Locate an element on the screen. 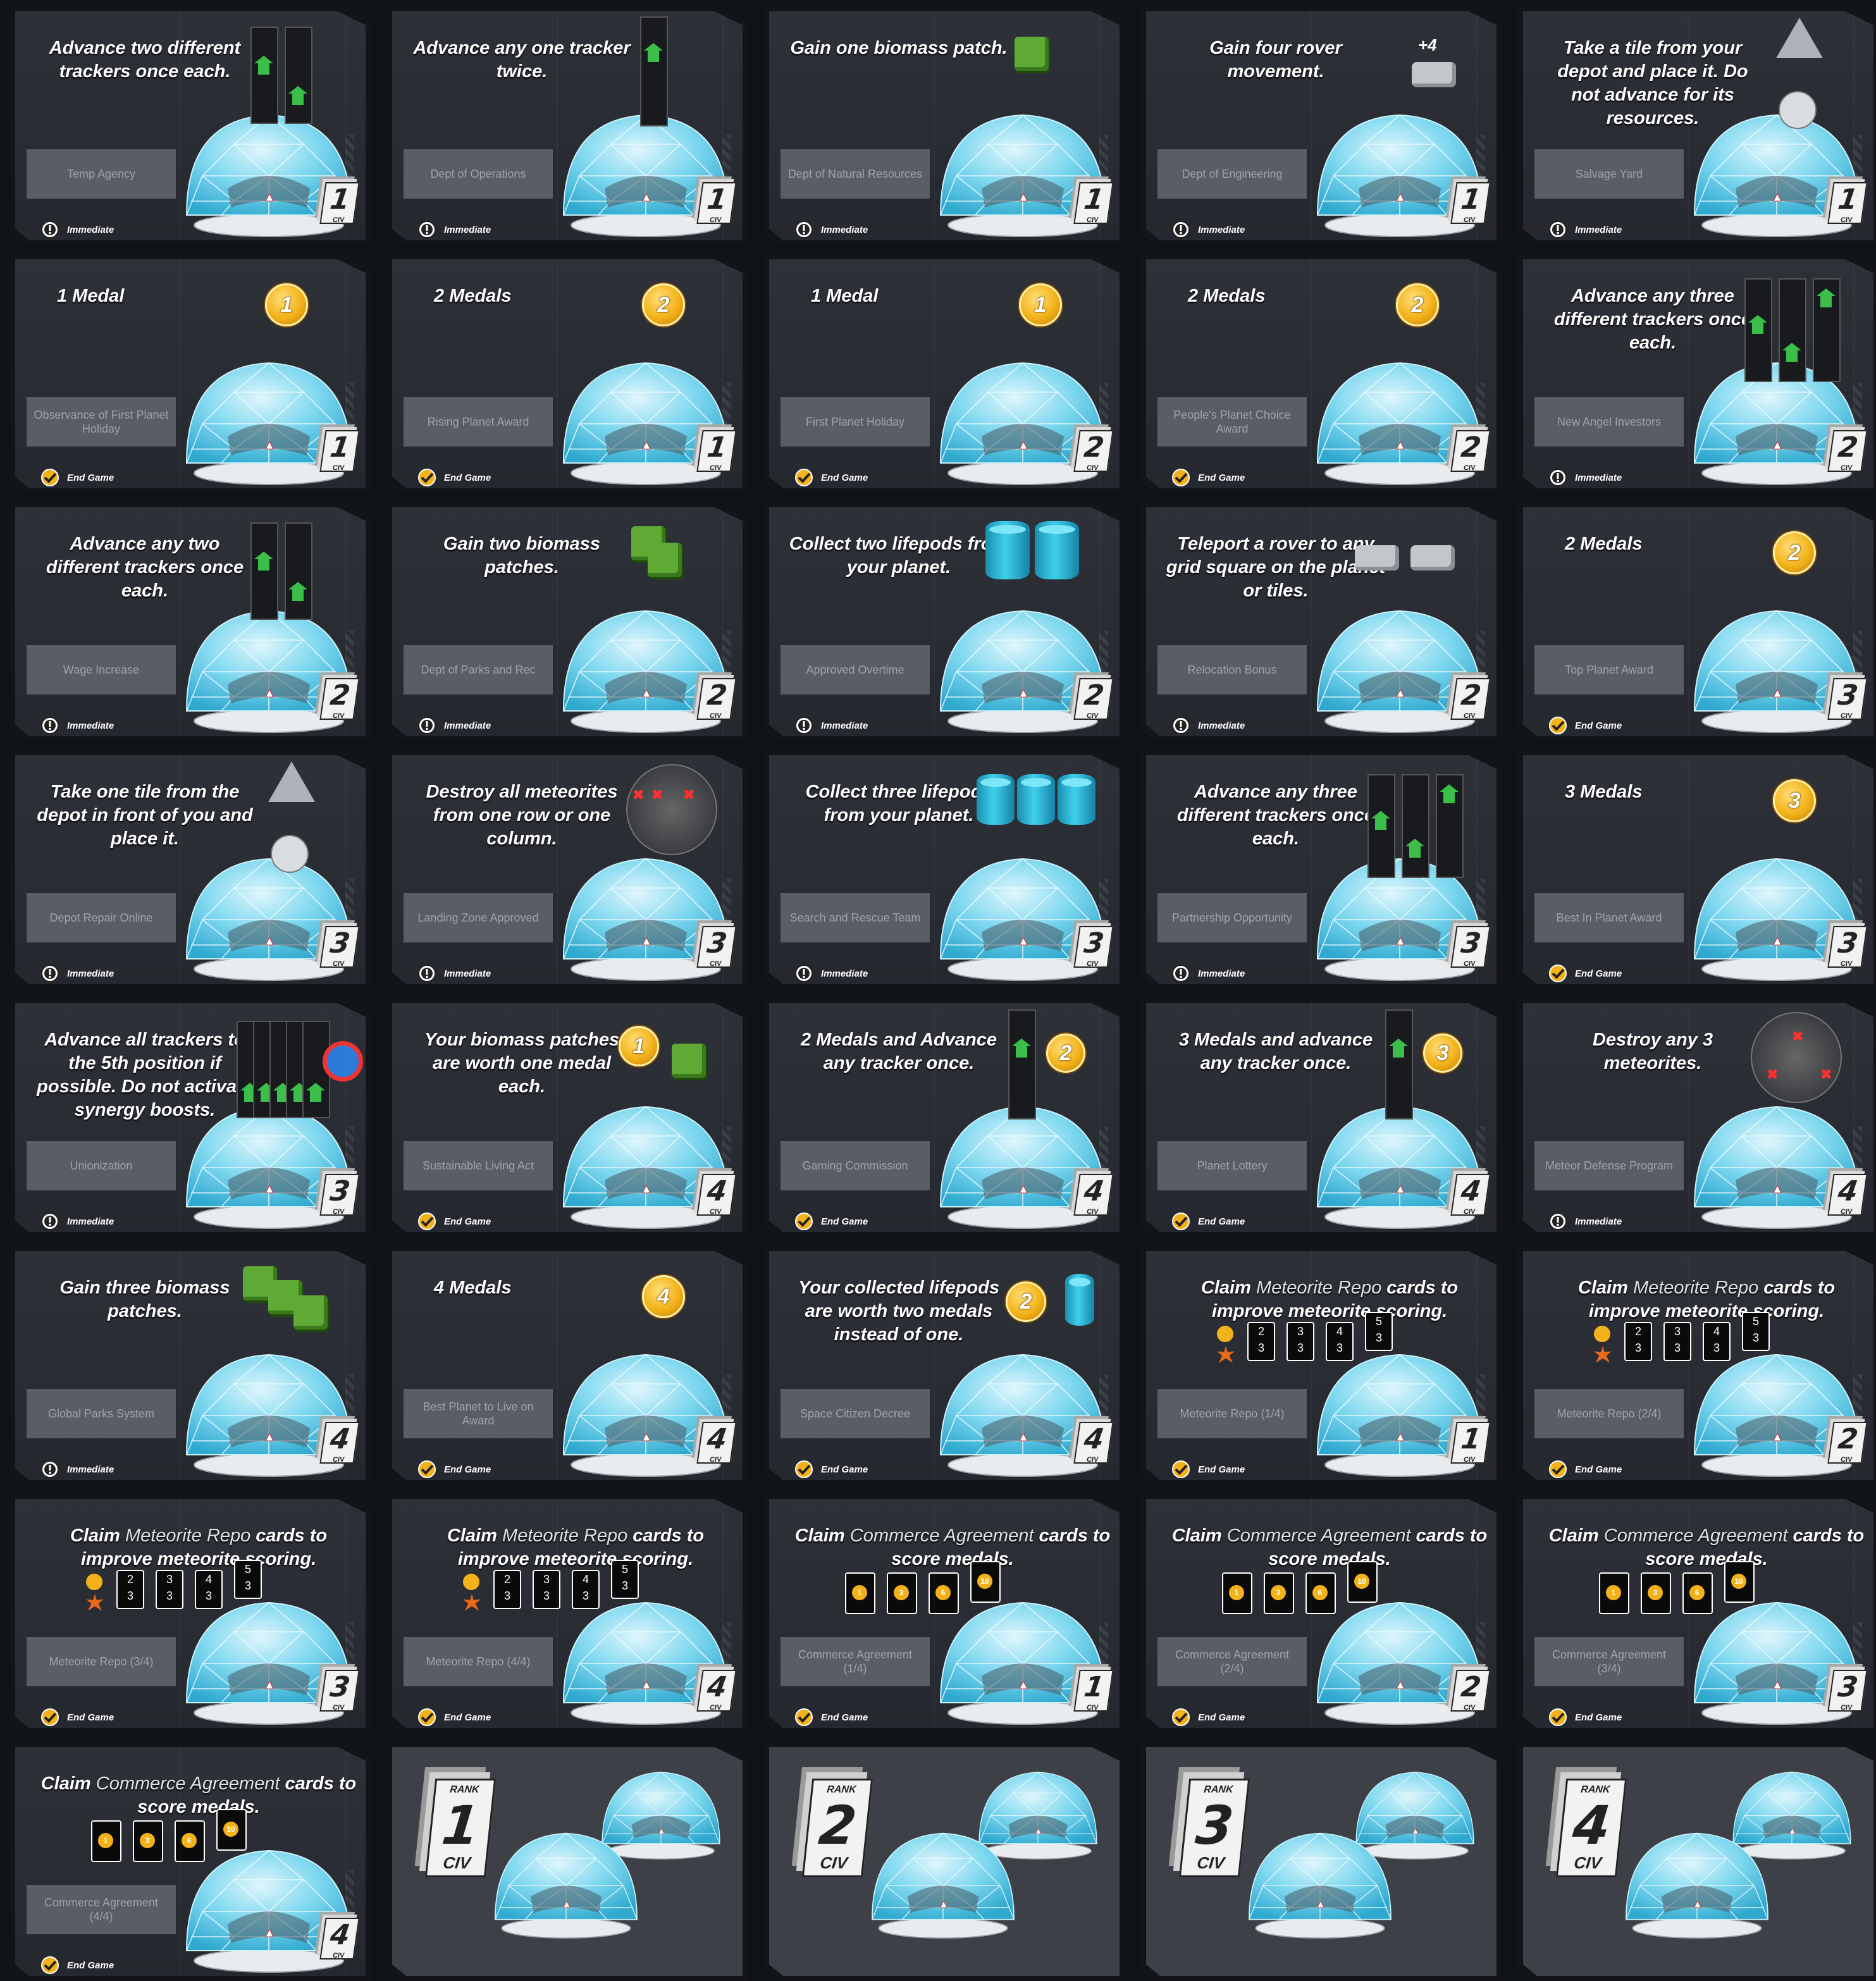 Image resolution: width=1876 pixels, height=1981 pixels. card-back-rank-4: RANK 4 CIV is located at coordinates (1696, 1861).